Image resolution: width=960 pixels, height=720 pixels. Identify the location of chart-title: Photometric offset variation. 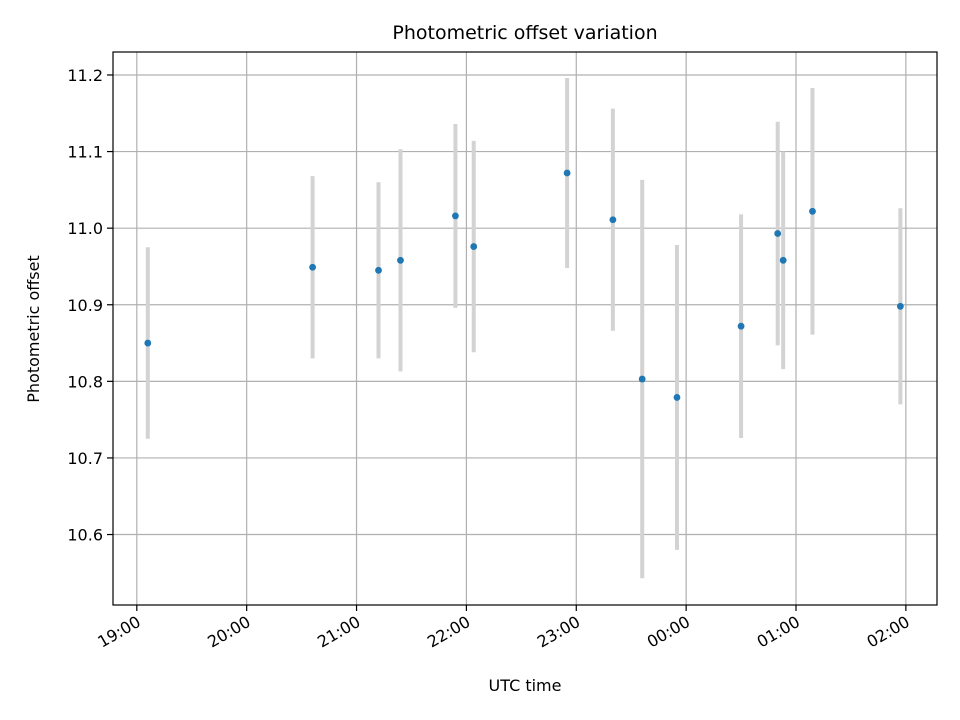
(524, 33).